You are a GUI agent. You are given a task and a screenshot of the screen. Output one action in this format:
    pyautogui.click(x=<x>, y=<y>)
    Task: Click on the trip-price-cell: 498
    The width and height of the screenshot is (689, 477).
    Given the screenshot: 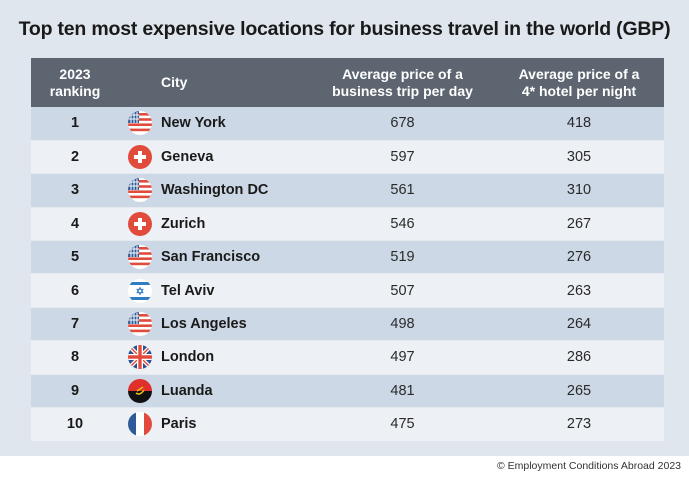 What is the action you would take?
    pyautogui.click(x=402, y=323)
    